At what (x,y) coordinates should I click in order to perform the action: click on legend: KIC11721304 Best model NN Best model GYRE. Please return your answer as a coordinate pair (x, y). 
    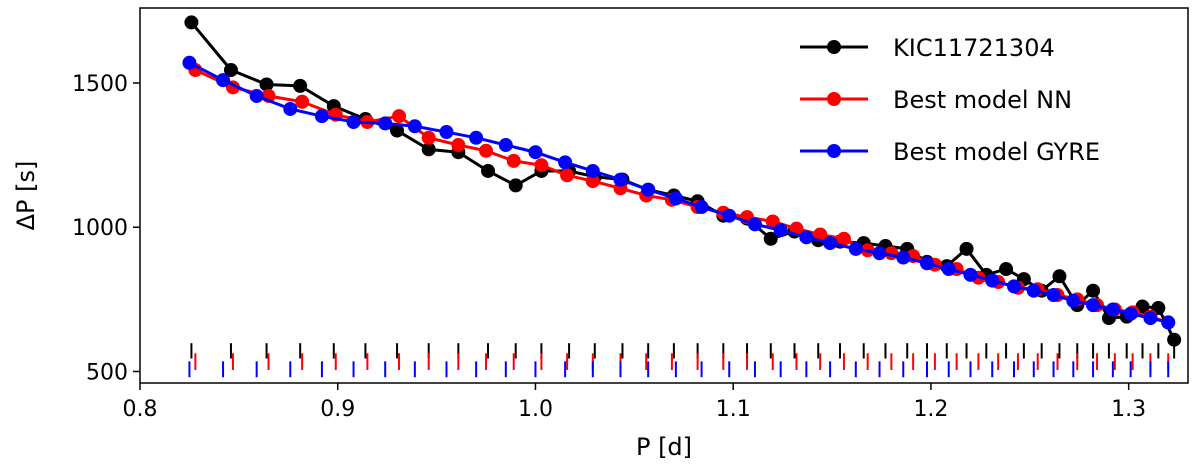
    Looking at the image, I should click on (950, 100).